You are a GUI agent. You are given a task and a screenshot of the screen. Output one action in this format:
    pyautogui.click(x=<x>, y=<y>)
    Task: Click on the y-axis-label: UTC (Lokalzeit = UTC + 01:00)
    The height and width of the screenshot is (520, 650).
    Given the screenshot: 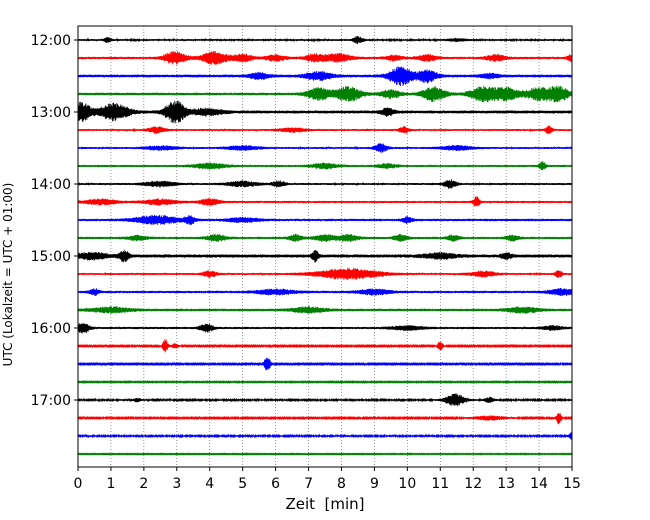 What is the action you would take?
    pyautogui.click(x=8, y=275)
    